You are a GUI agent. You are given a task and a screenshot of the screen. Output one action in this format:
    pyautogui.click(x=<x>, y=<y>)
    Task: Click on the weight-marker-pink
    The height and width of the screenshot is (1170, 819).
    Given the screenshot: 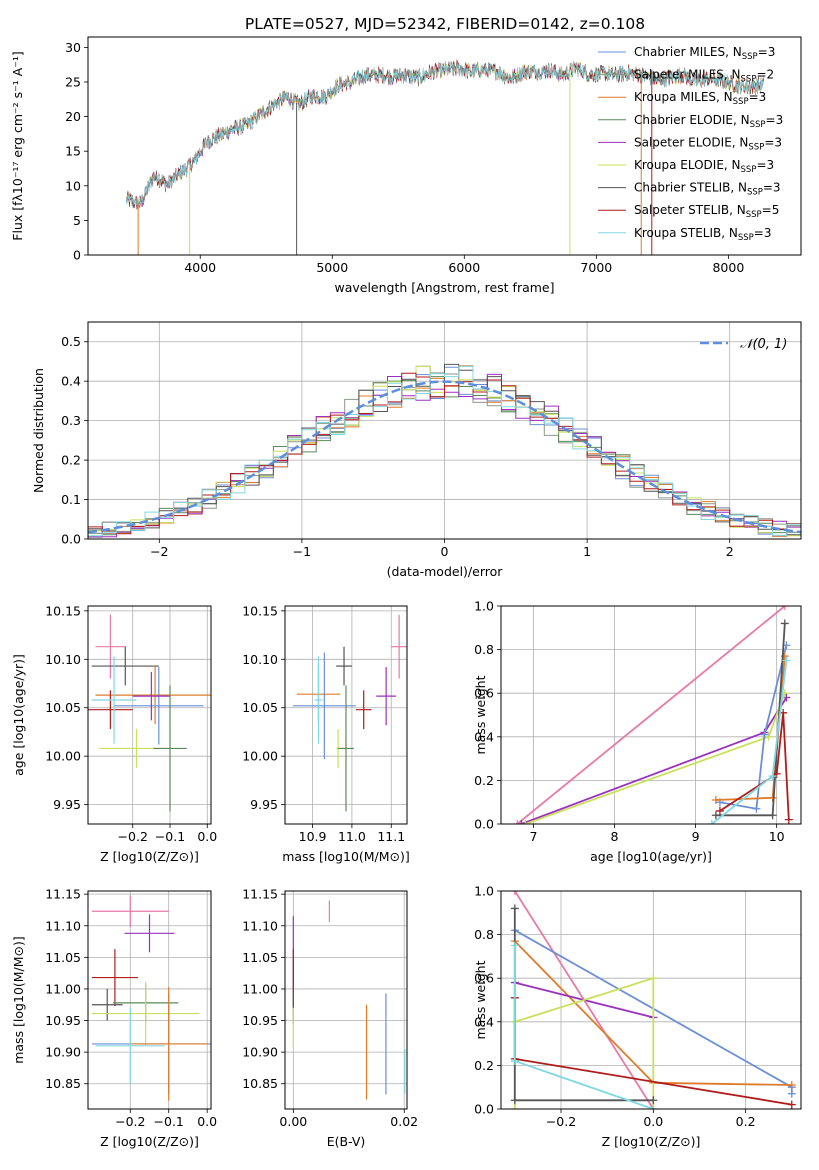 What is the action you would take?
    pyautogui.click(x=517, y=822)
    